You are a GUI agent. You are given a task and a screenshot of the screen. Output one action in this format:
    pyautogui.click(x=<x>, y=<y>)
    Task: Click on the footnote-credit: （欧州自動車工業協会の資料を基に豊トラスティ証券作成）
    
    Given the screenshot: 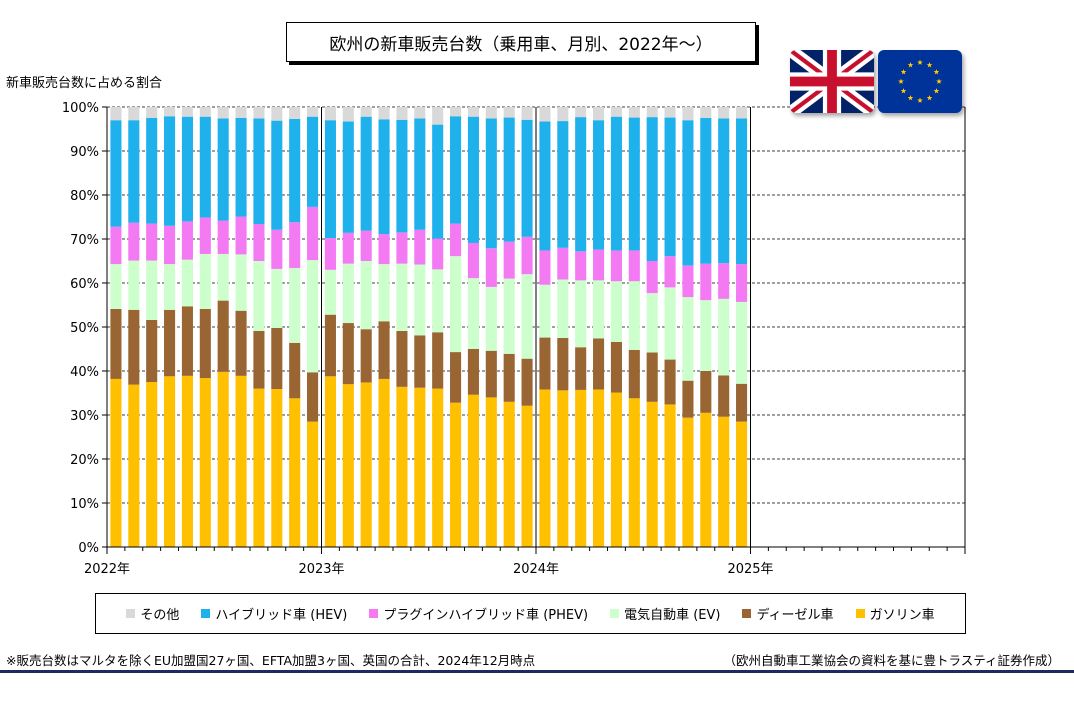 What is the action you would take?
    pyautogui.click(x=891, y=660)
    